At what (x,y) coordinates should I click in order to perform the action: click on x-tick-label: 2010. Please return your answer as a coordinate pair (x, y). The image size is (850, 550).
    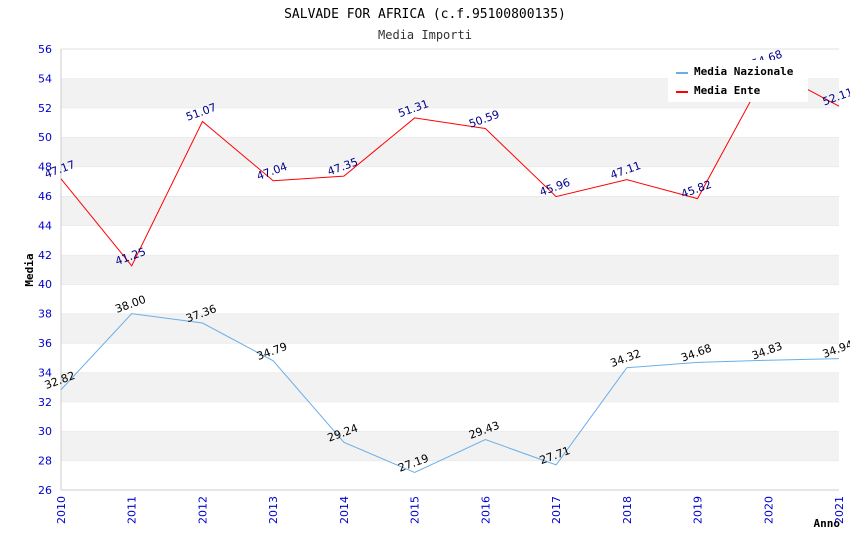
    Looking at the image, I should click on (61, 510).